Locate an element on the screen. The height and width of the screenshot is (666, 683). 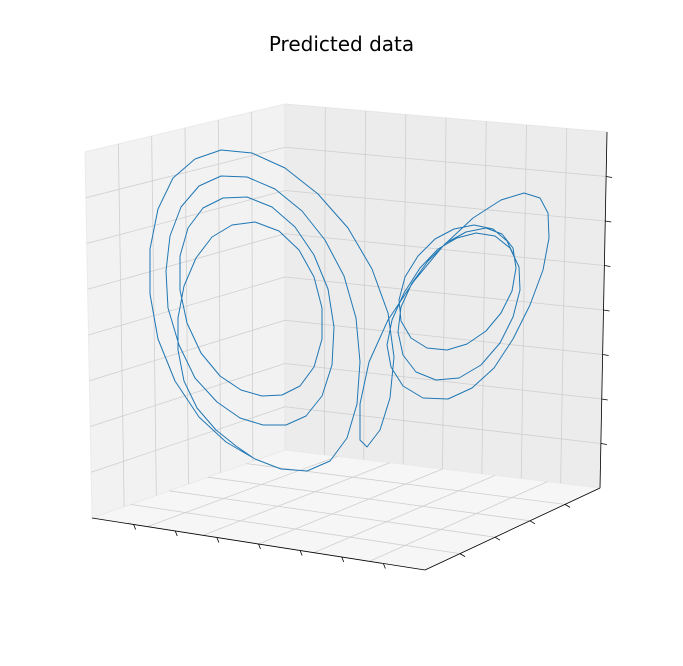
chart-title: Predicted data is located at coordinates (341, 44).